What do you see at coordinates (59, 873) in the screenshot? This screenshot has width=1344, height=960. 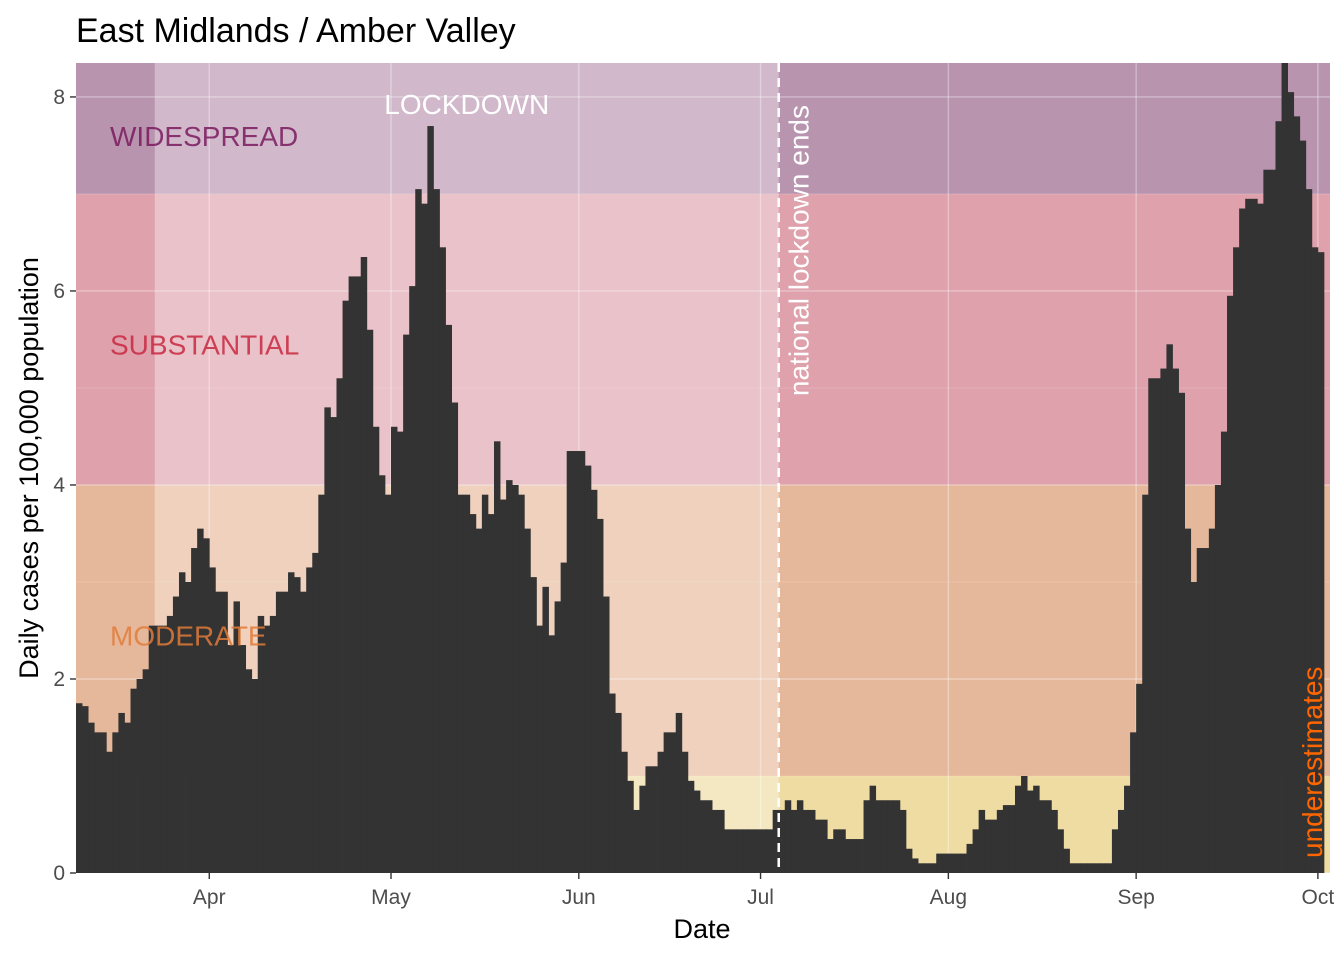 I see `y-tick-label: 0` at bounding box center [59, 873].